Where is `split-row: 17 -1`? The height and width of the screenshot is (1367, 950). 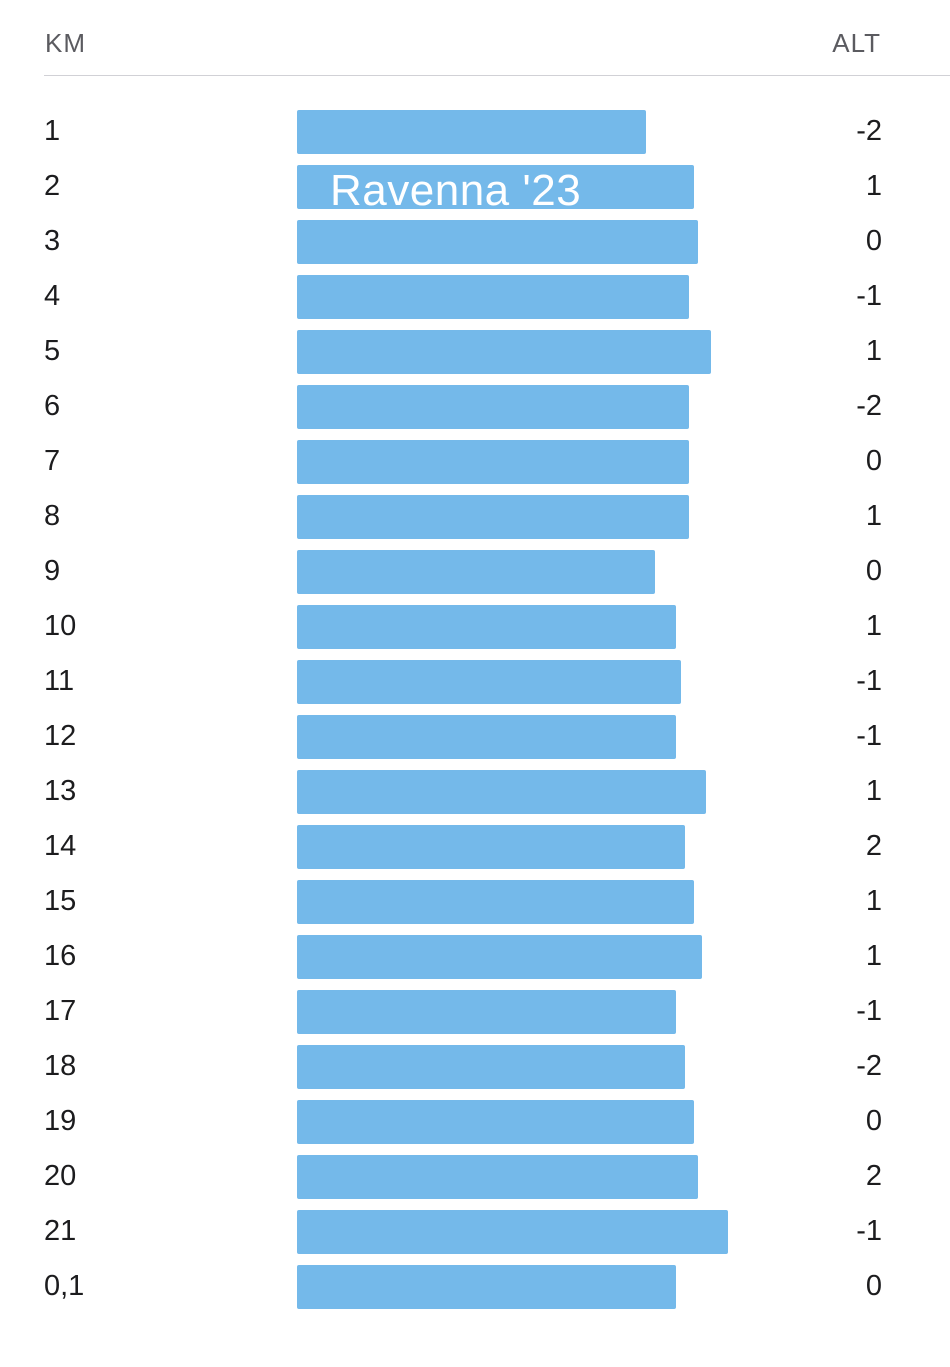
split-row: 17 -1 is located at coordinates (475, 1017).